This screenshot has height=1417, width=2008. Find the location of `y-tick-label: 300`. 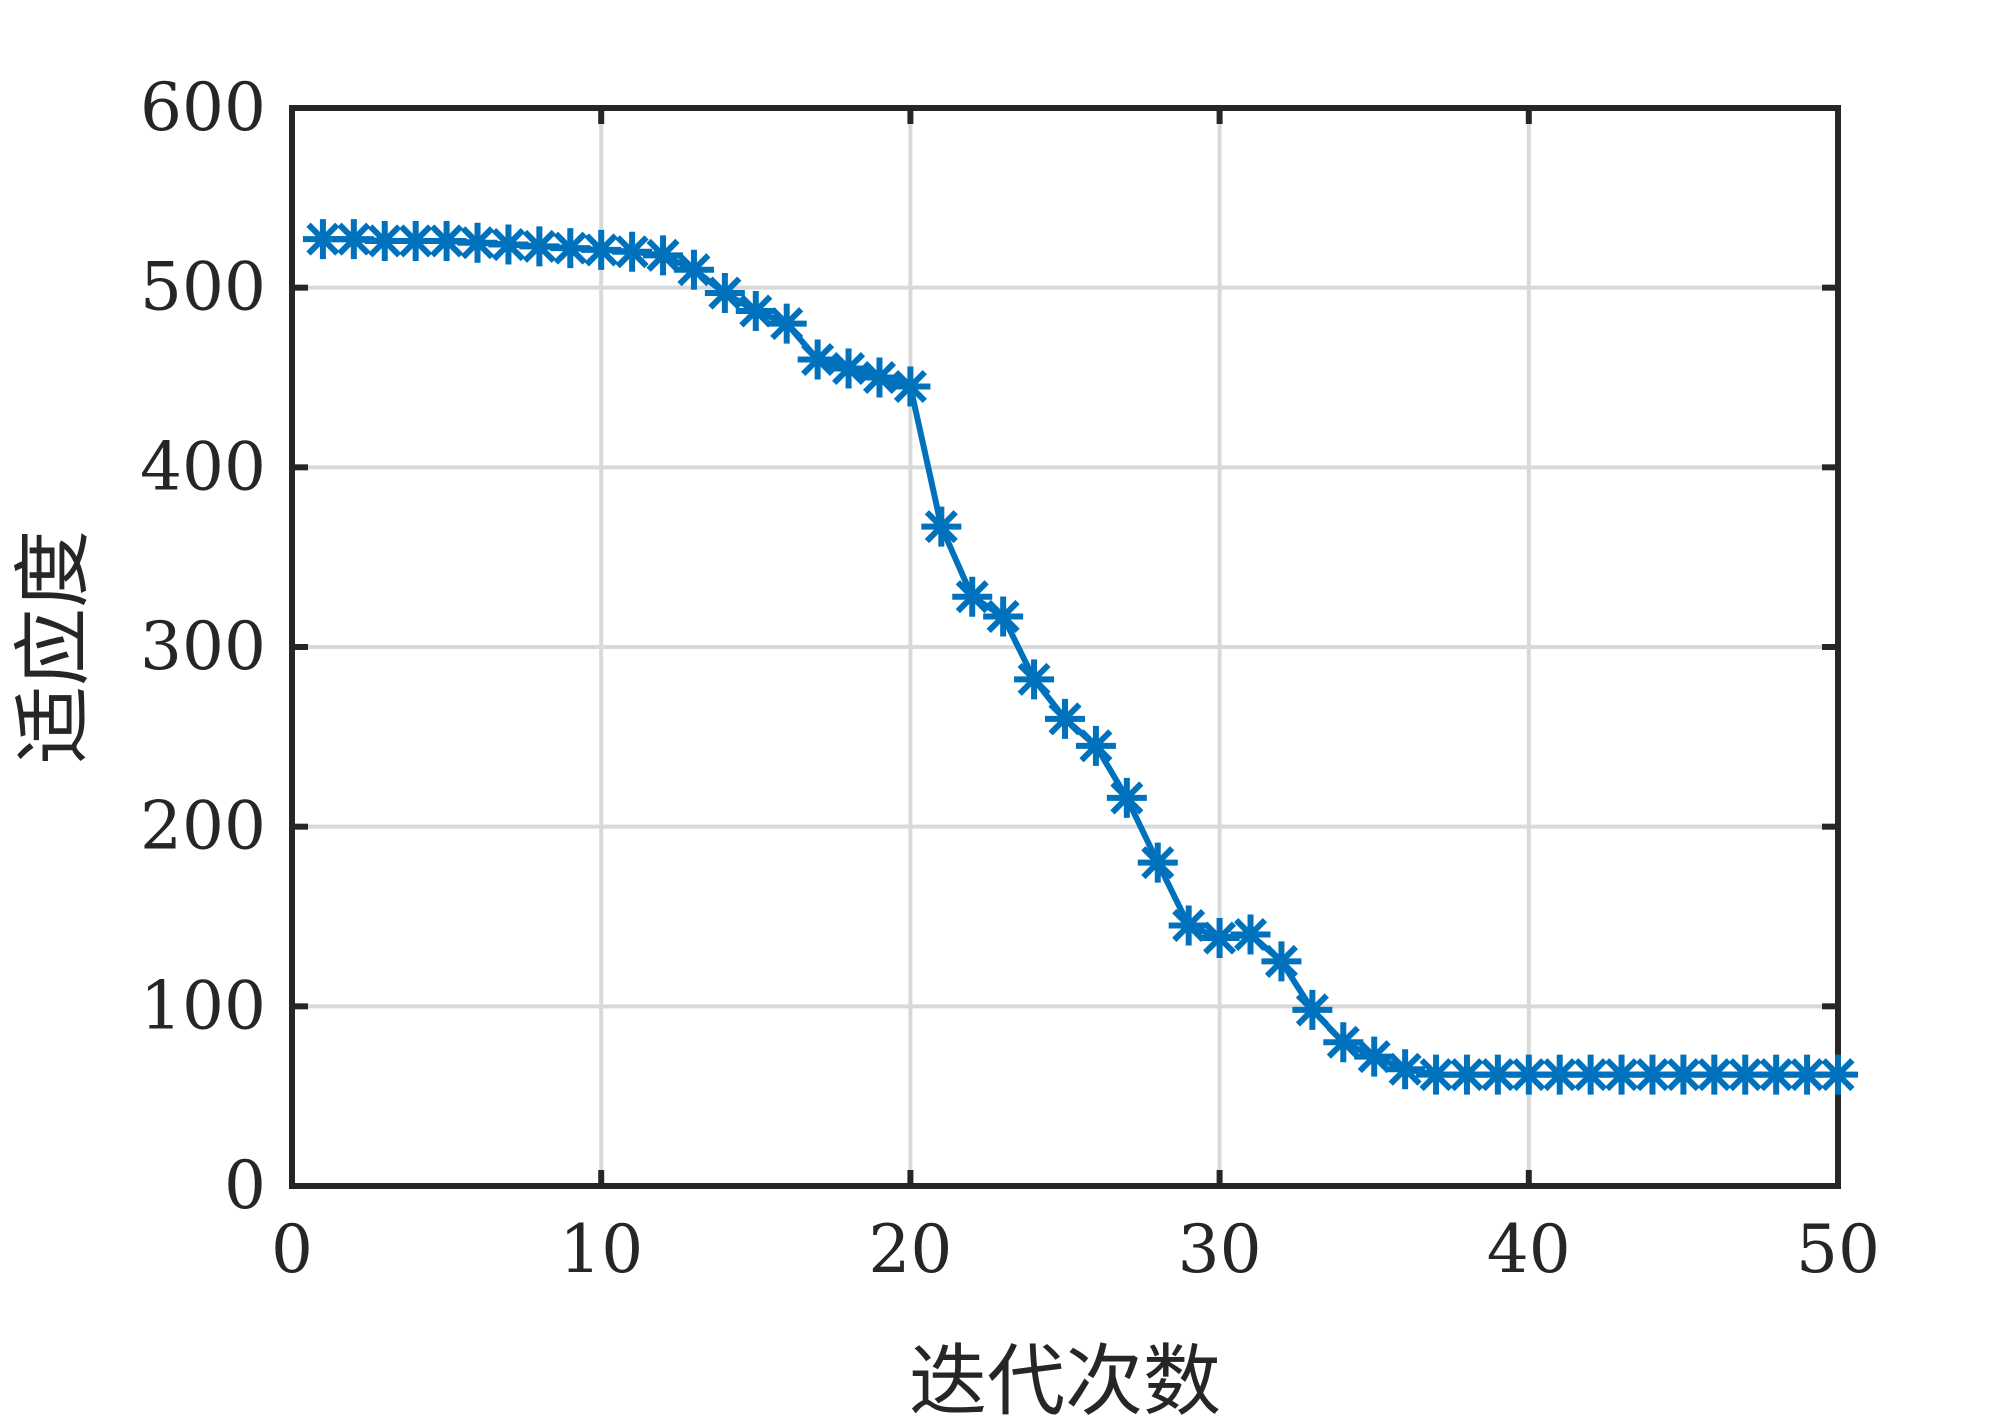

y-tick-label: 300 is located at coordinates (203, 646).